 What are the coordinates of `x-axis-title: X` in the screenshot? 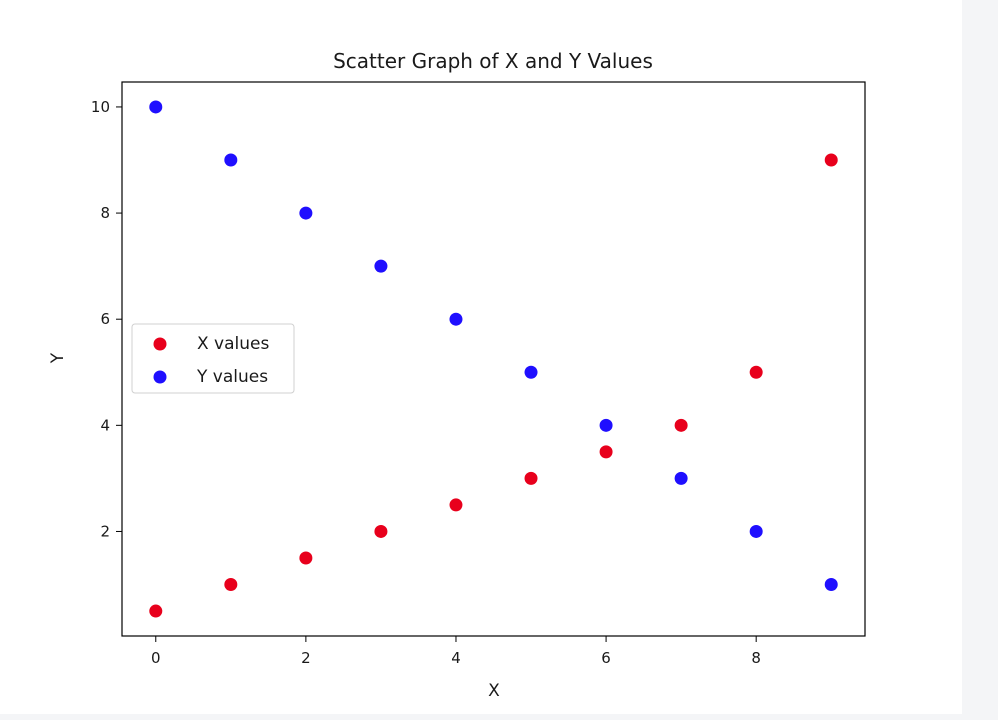 It's located at (494, 691).